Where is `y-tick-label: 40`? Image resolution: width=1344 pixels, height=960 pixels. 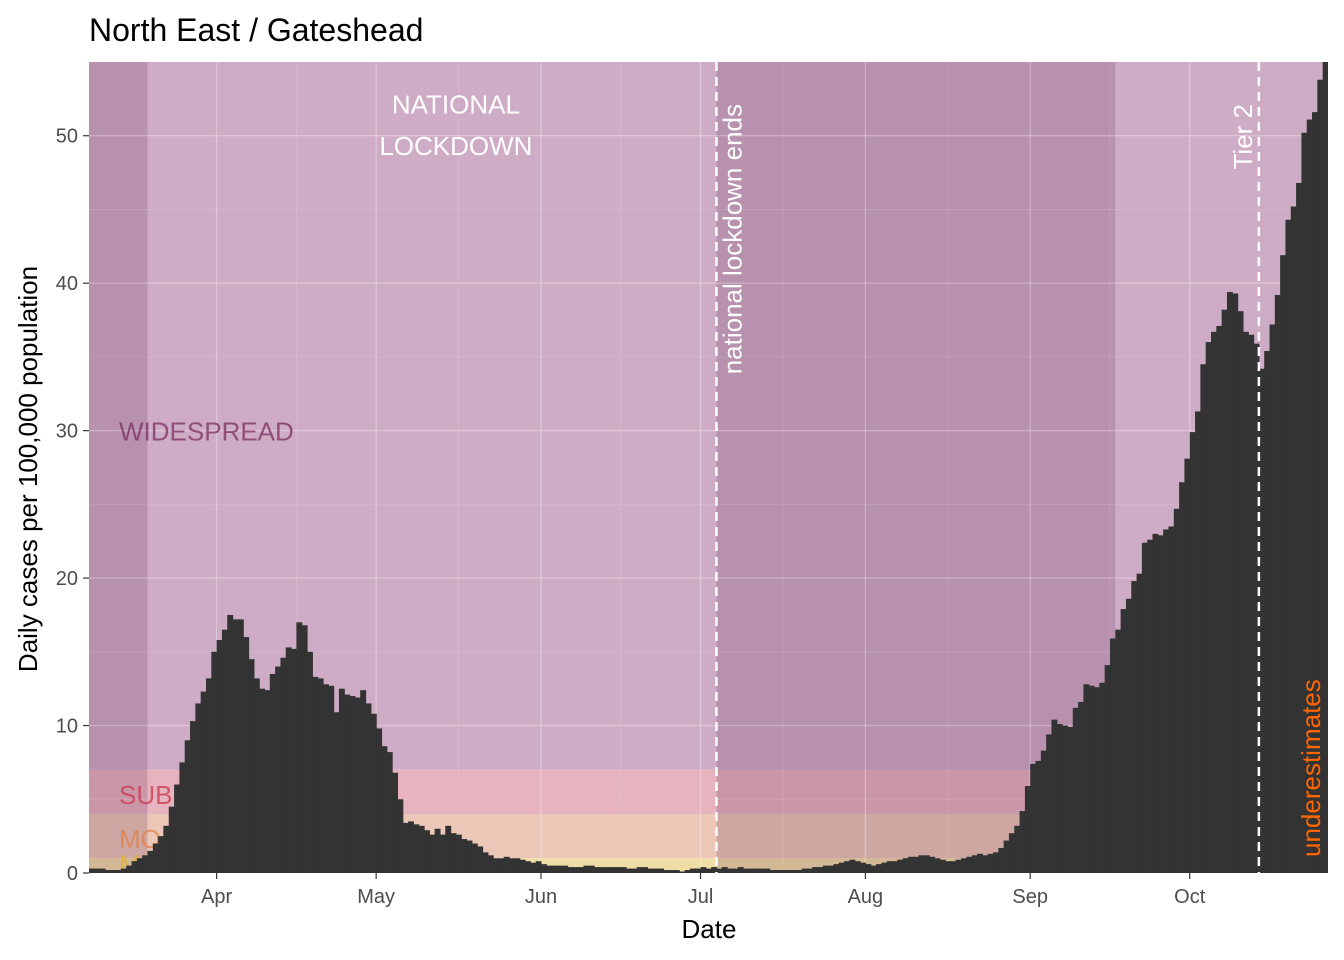 y-tick-label: 40 is located at coordinates (67, 284).